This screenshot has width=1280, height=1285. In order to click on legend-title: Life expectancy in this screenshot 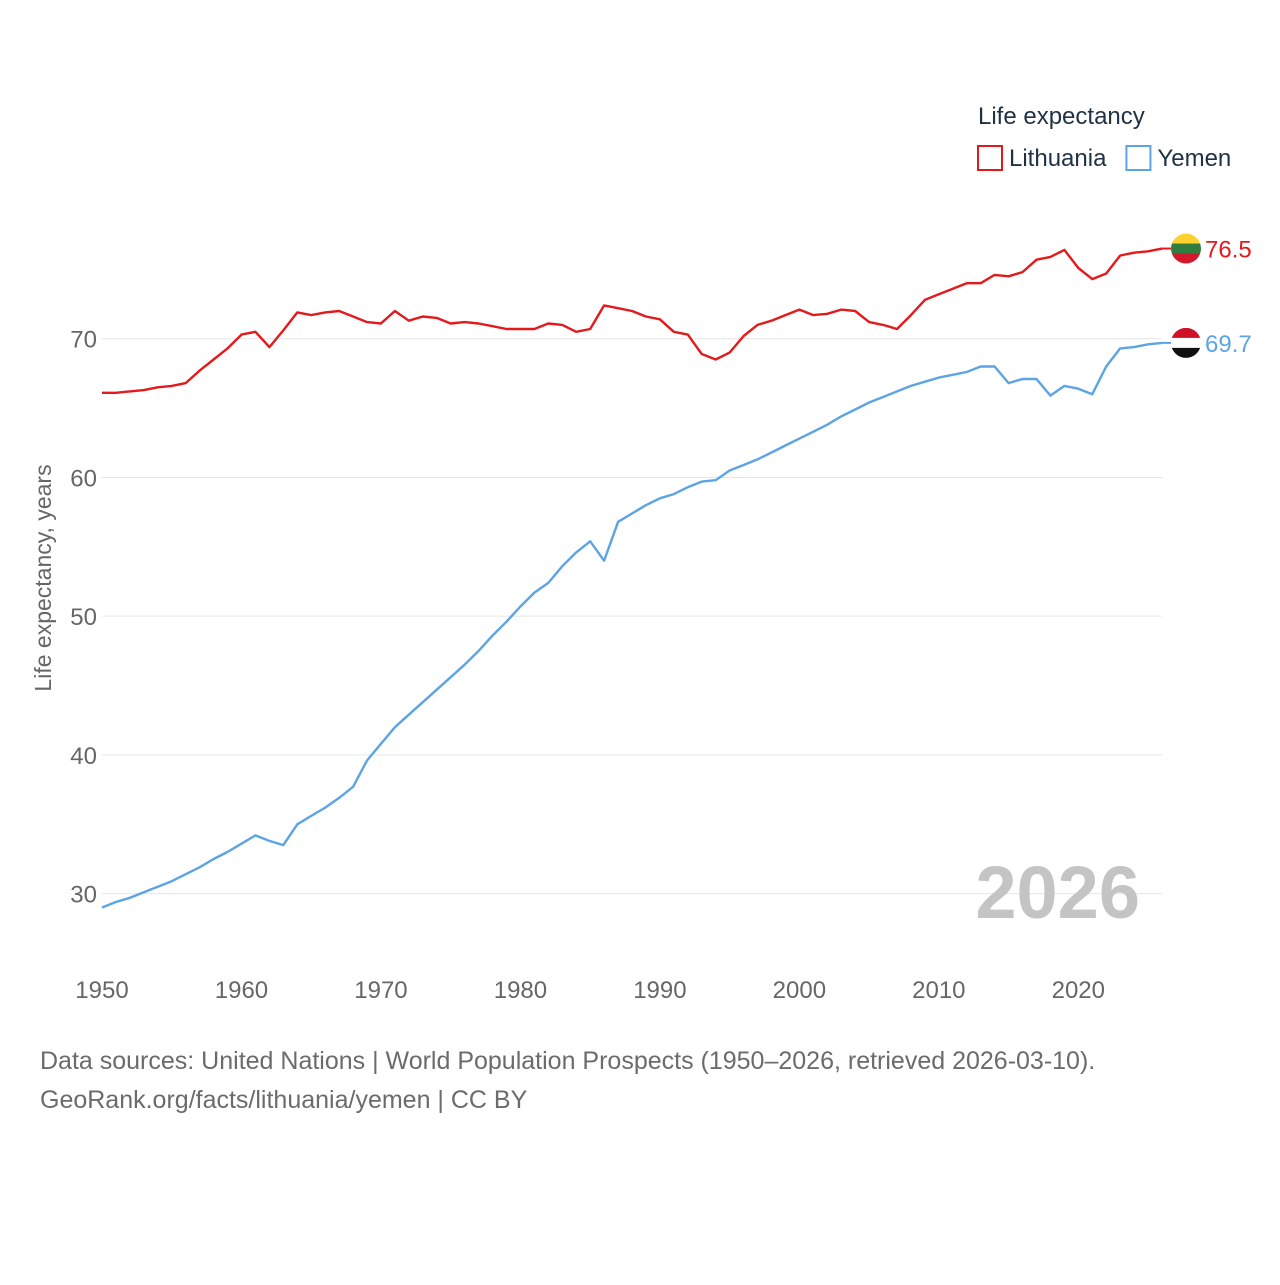, I will do `click(1061, 116)`.